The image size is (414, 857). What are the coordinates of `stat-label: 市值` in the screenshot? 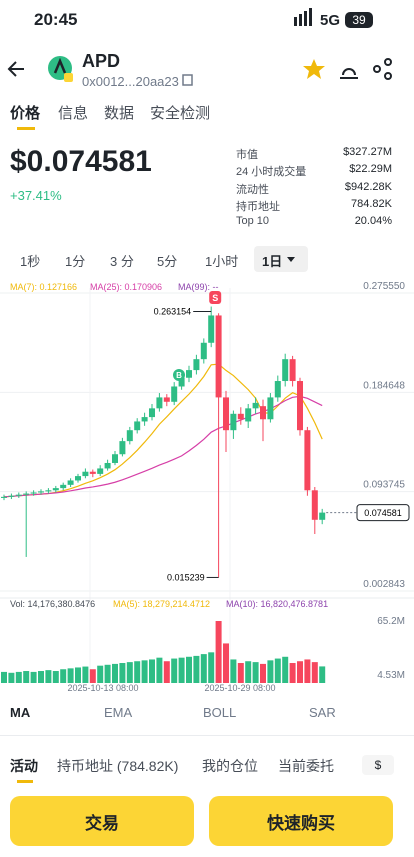 It's located at (247, 155).